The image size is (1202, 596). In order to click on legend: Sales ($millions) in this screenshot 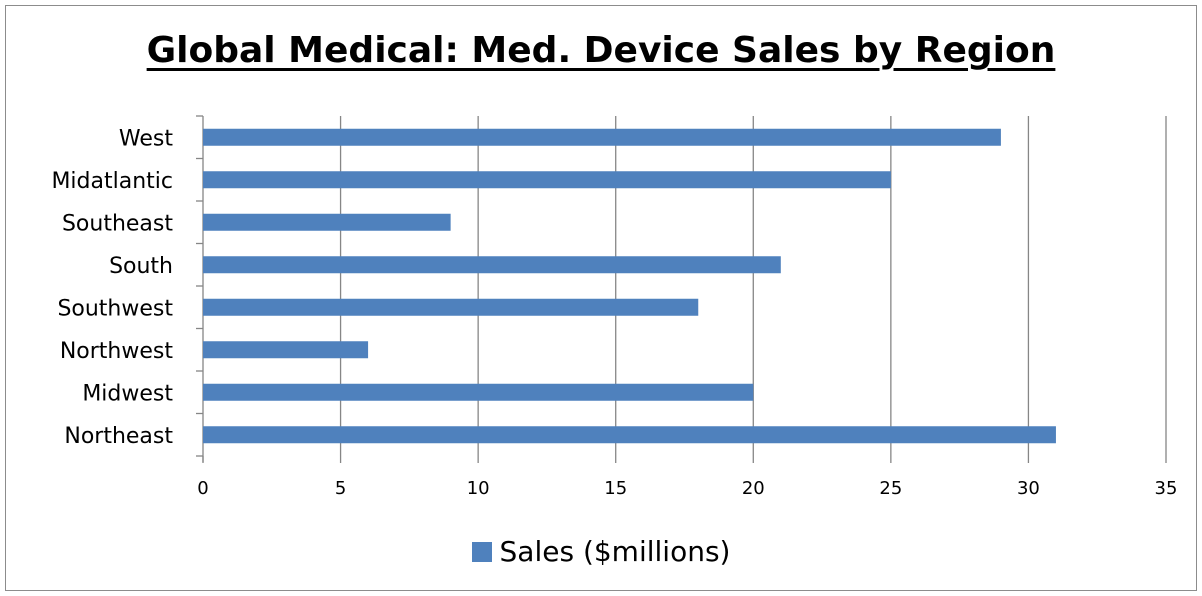, I will do `click(601, 551)`.